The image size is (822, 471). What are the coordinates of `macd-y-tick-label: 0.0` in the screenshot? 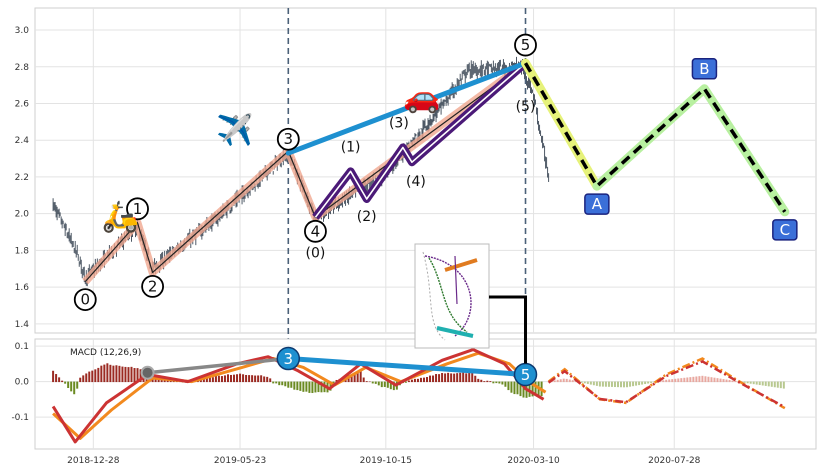 It's located at (22, 383).